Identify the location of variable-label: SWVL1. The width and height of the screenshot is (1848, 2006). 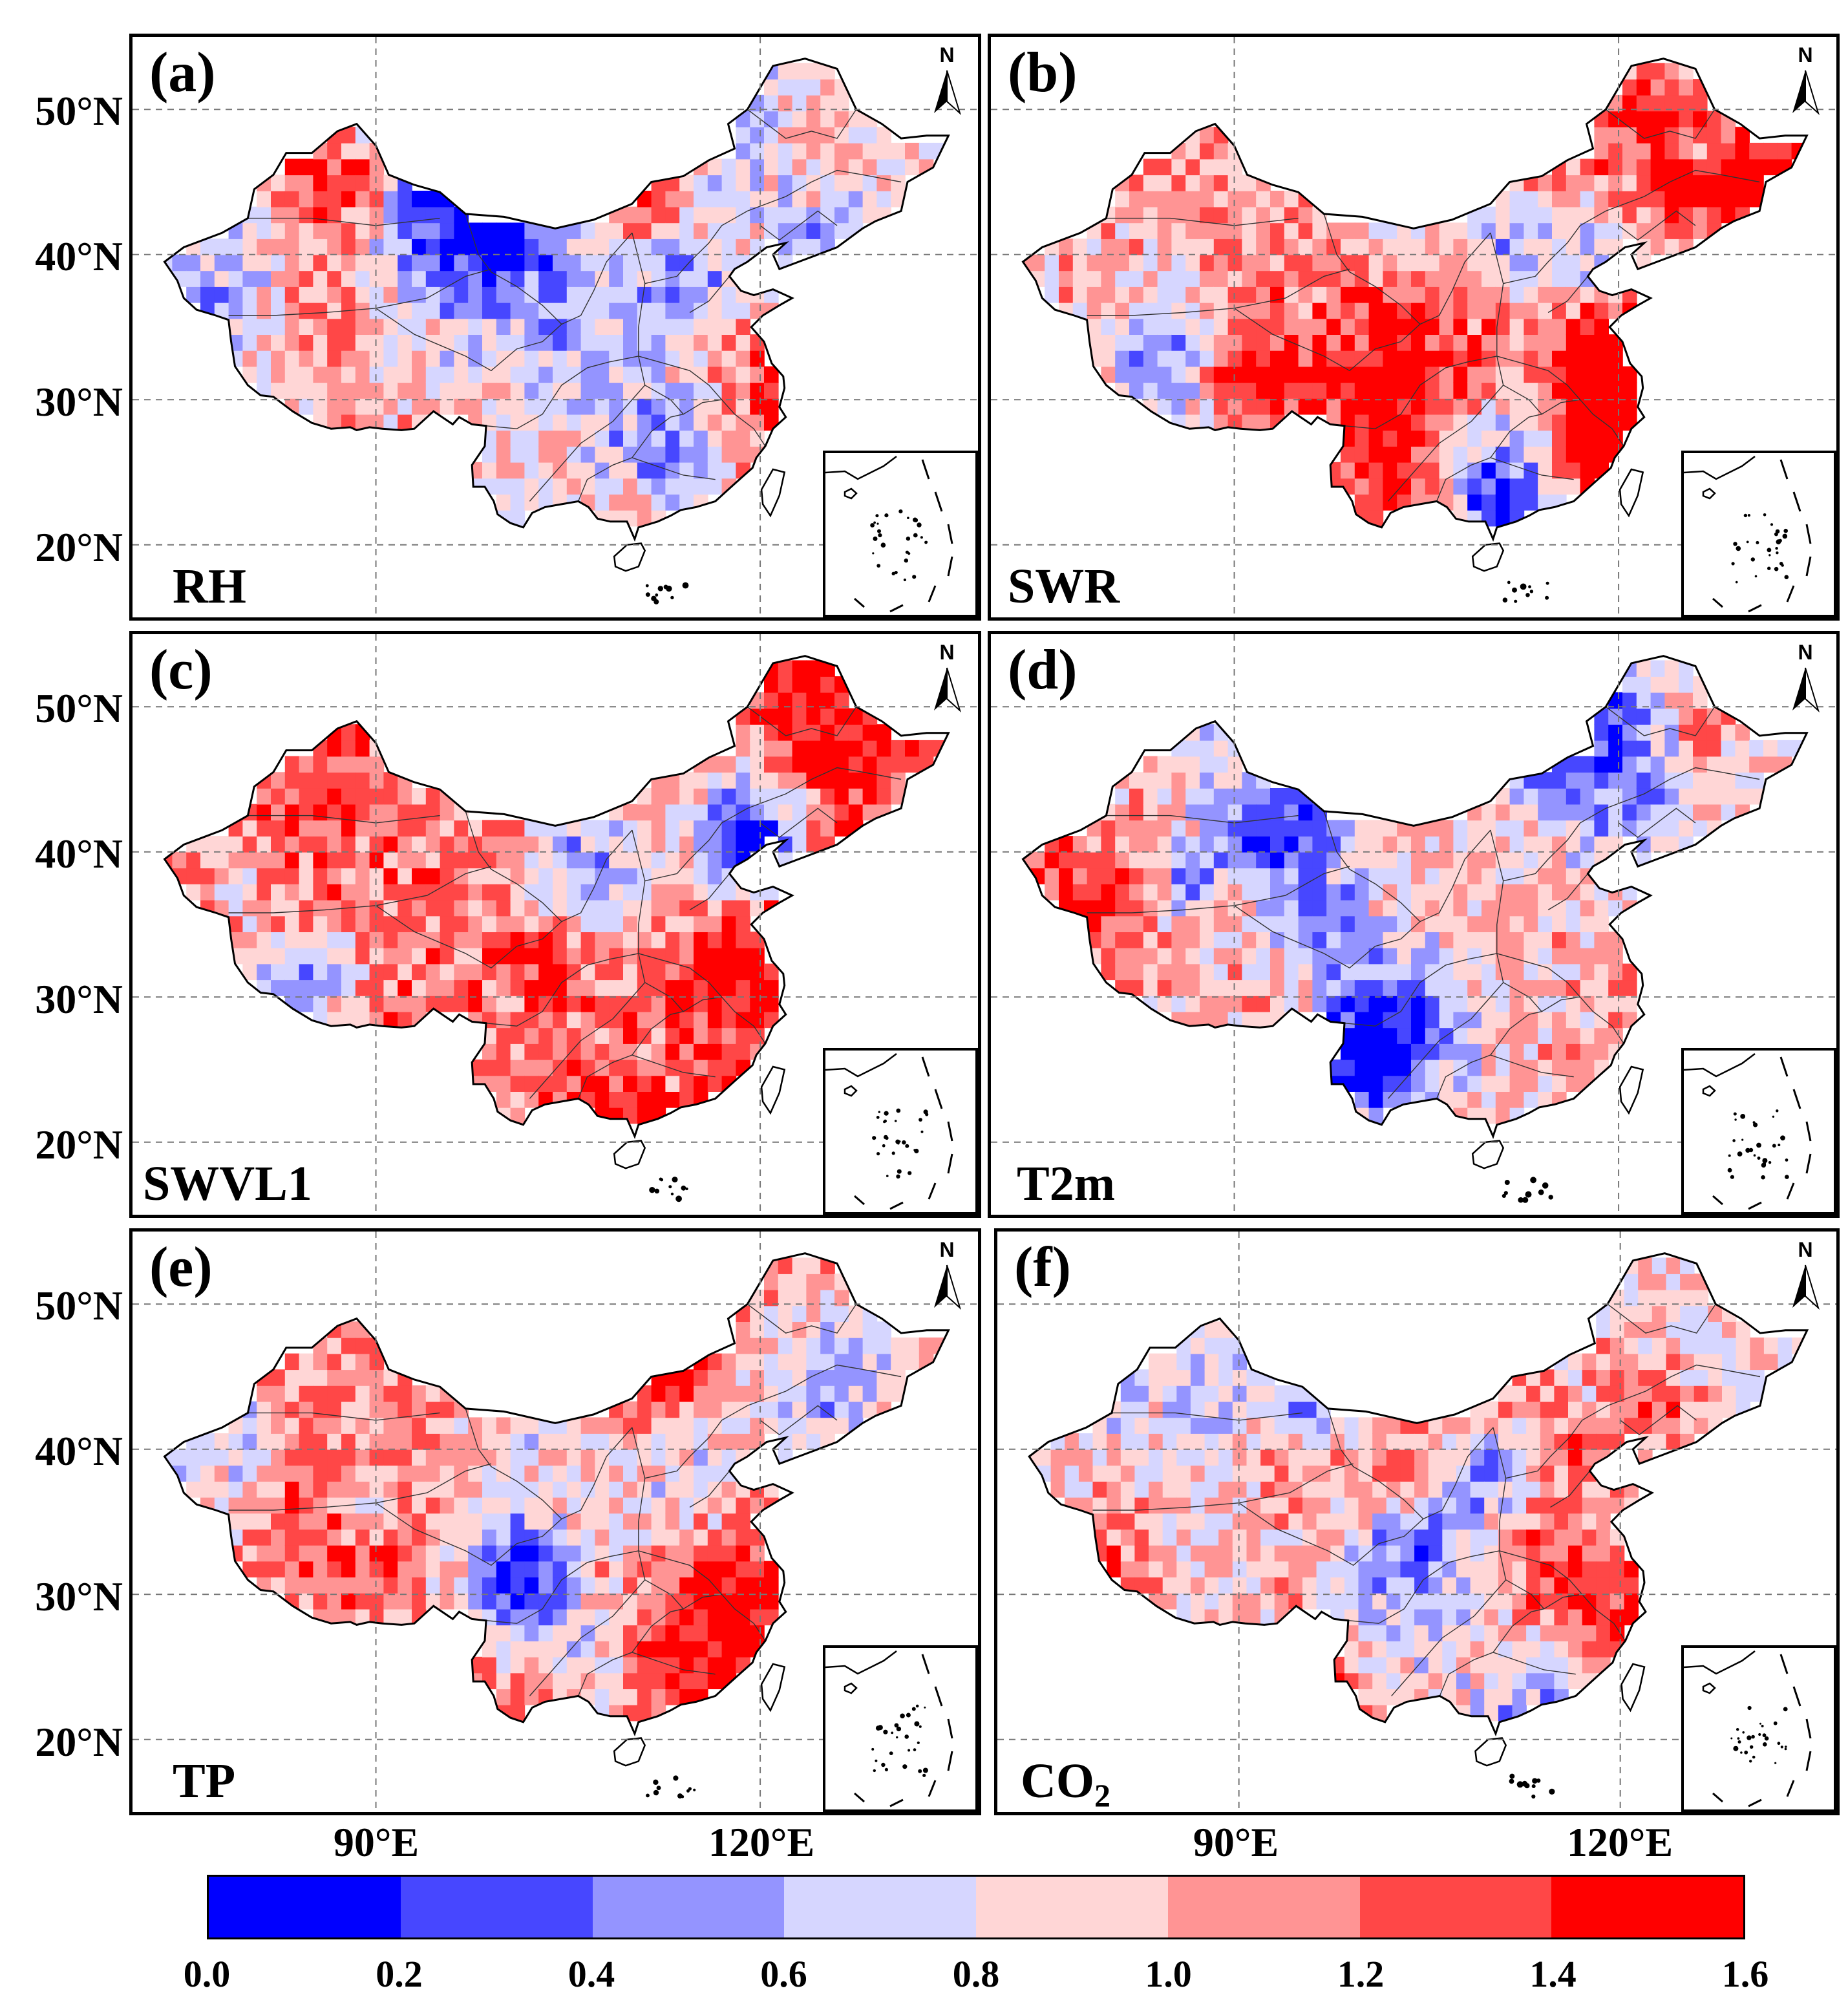
(227, 1186).